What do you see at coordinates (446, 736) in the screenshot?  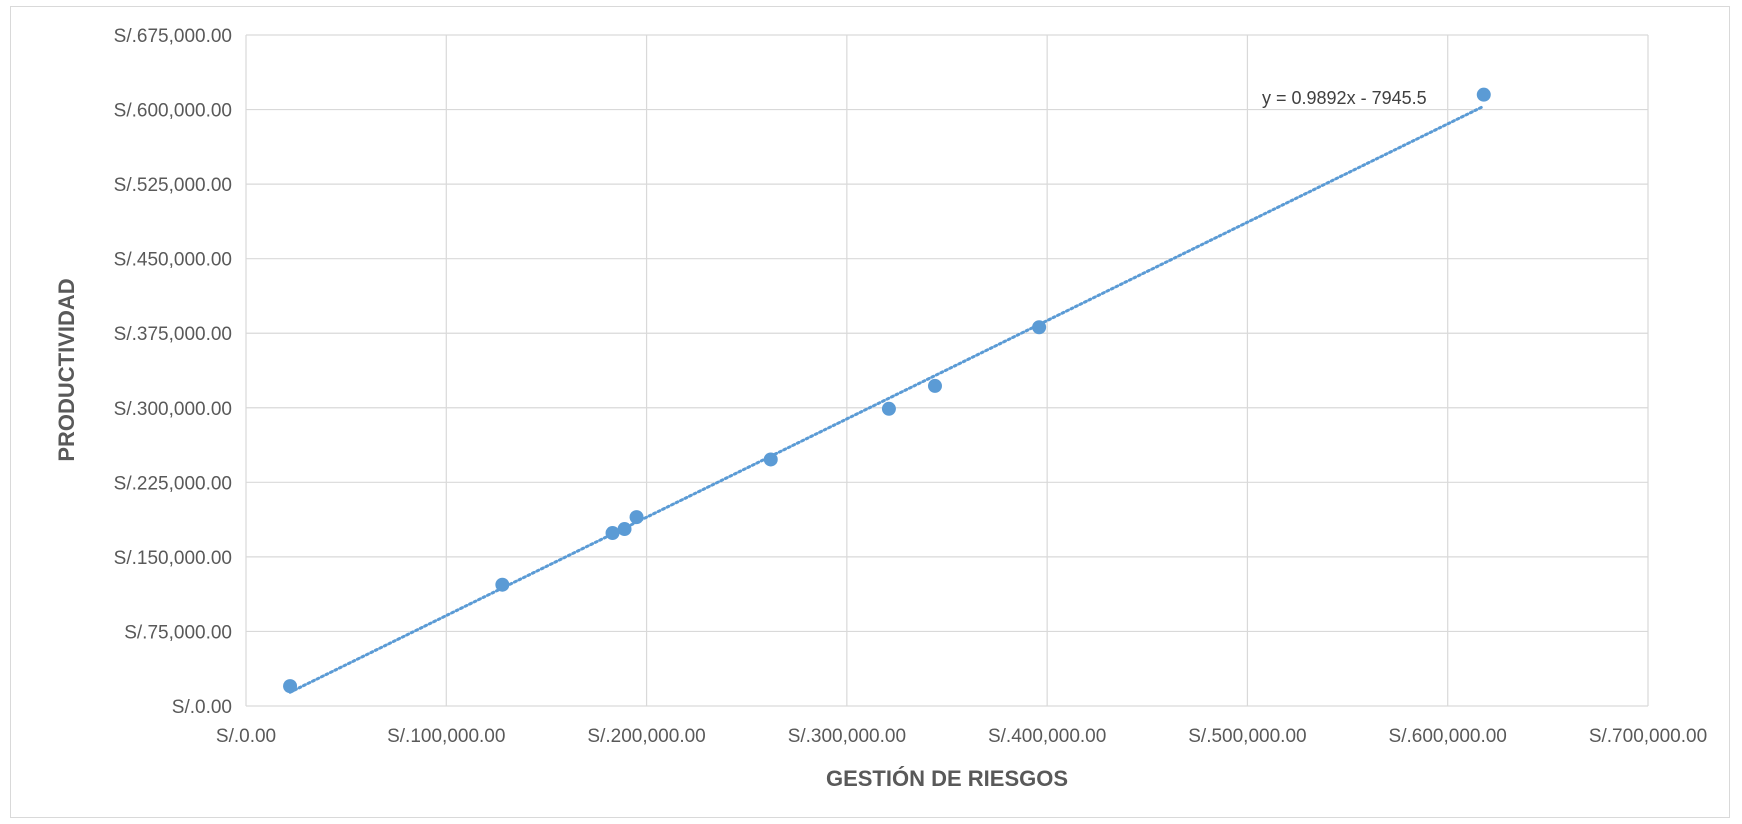 I see `x-tick-label: S/.100,000.00` at bounding box center [446, 736].